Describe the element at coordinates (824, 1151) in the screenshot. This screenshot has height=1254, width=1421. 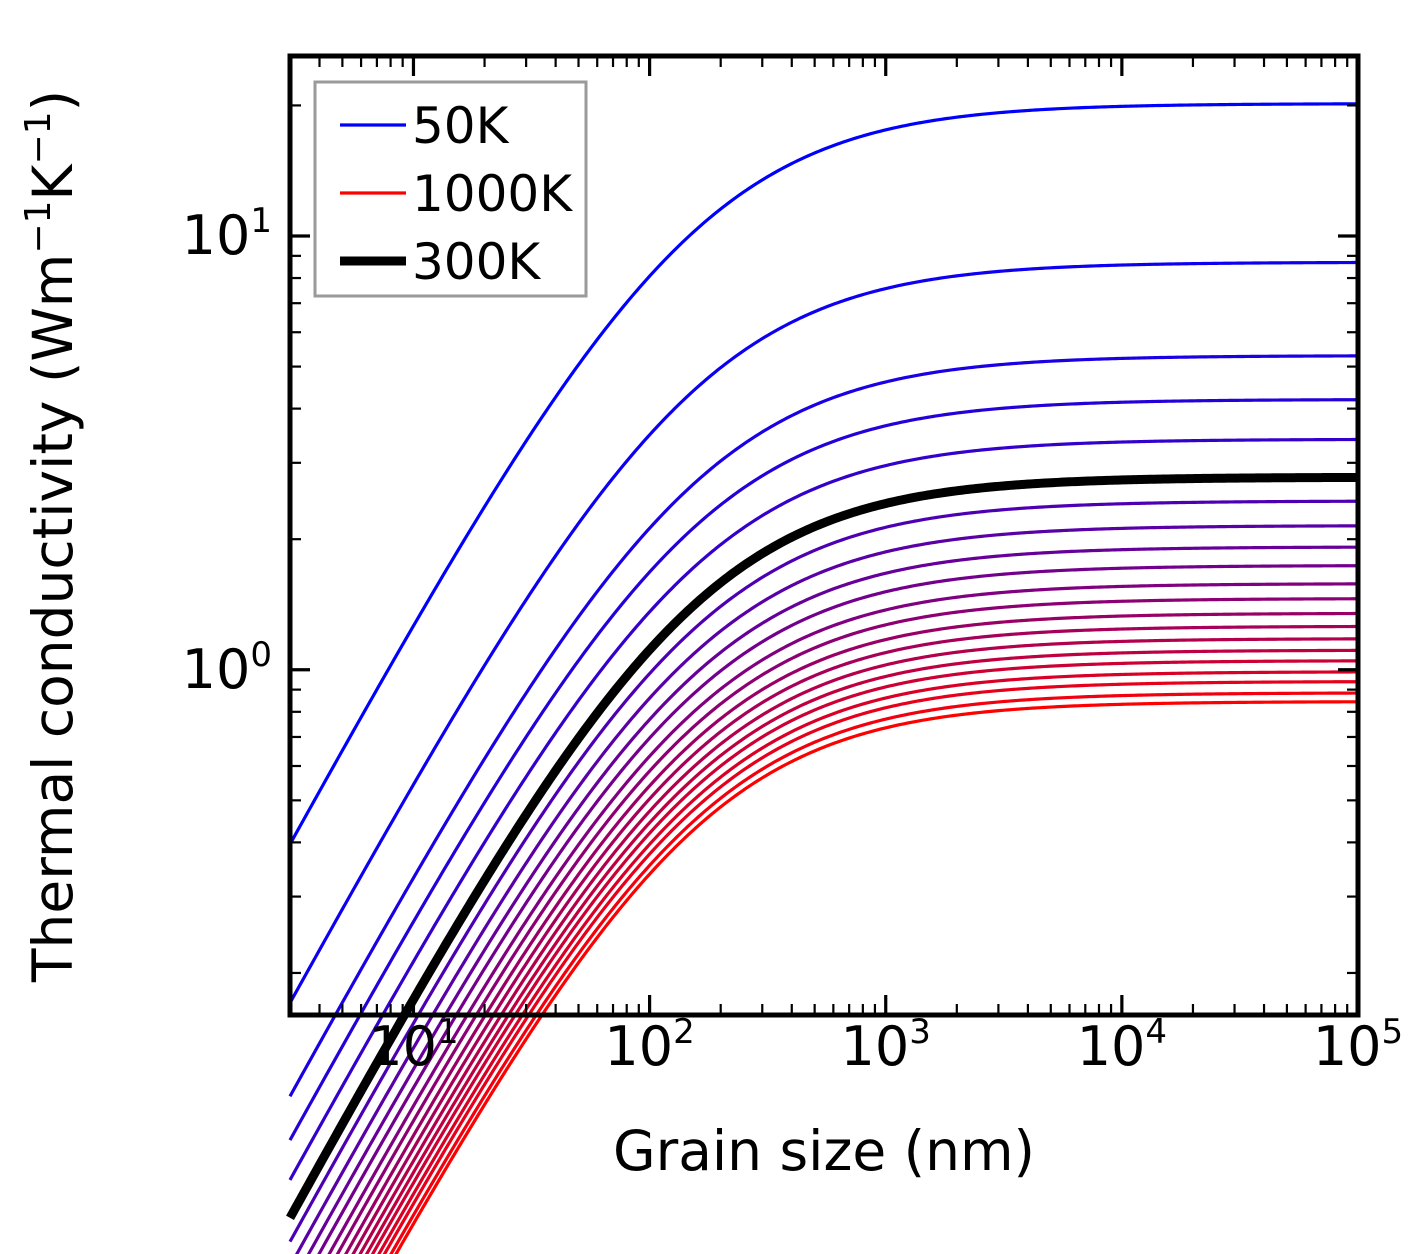
I see `x-axis-label: Grain size (nm)` at that location.